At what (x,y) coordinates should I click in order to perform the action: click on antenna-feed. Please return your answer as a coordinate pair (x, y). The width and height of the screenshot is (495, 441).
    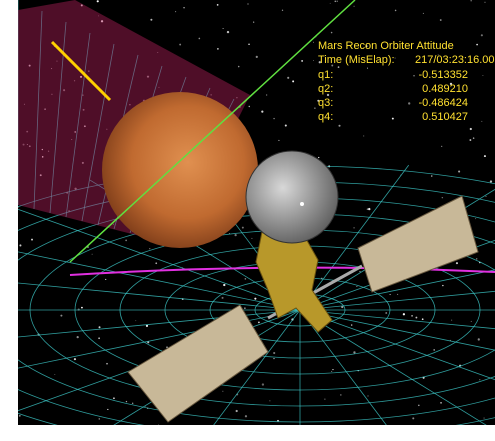
    Looking at the image, I should click on (302, 204).